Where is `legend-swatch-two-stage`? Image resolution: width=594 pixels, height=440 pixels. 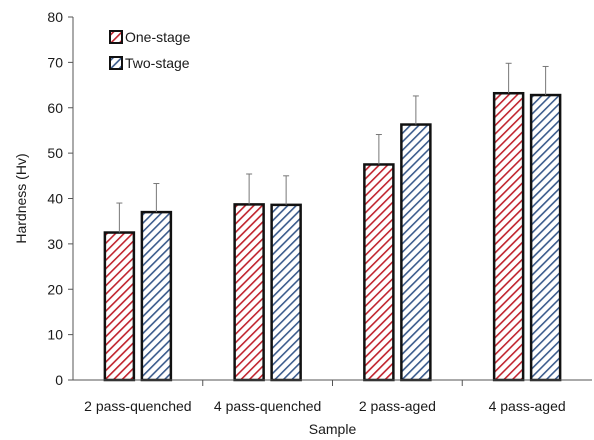 legend-swatch-two-stage is located at coordinates (116, 63).